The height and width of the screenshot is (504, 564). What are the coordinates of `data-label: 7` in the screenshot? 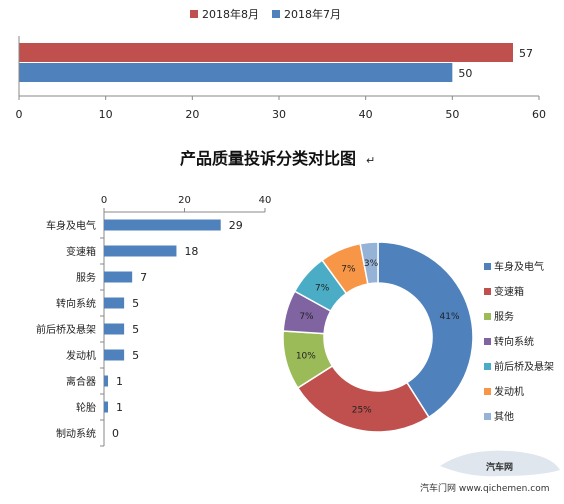 It's located at (143, 277).